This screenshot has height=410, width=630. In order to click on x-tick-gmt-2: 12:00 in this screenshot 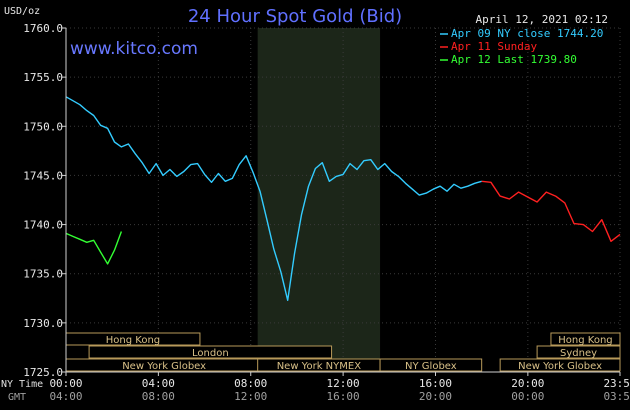, I will do `click(250, 396)`.